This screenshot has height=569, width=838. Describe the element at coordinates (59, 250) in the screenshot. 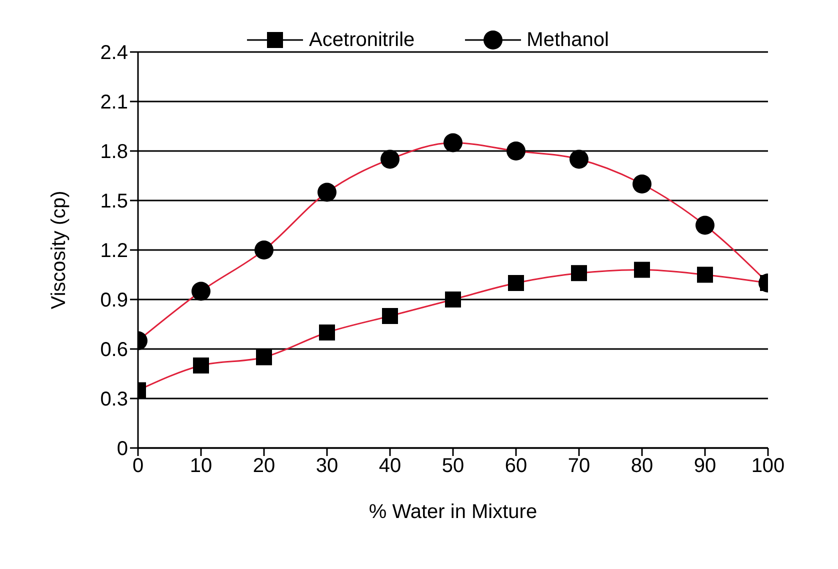

I see `y-axis-title: Viscosity (cp)` at that location.